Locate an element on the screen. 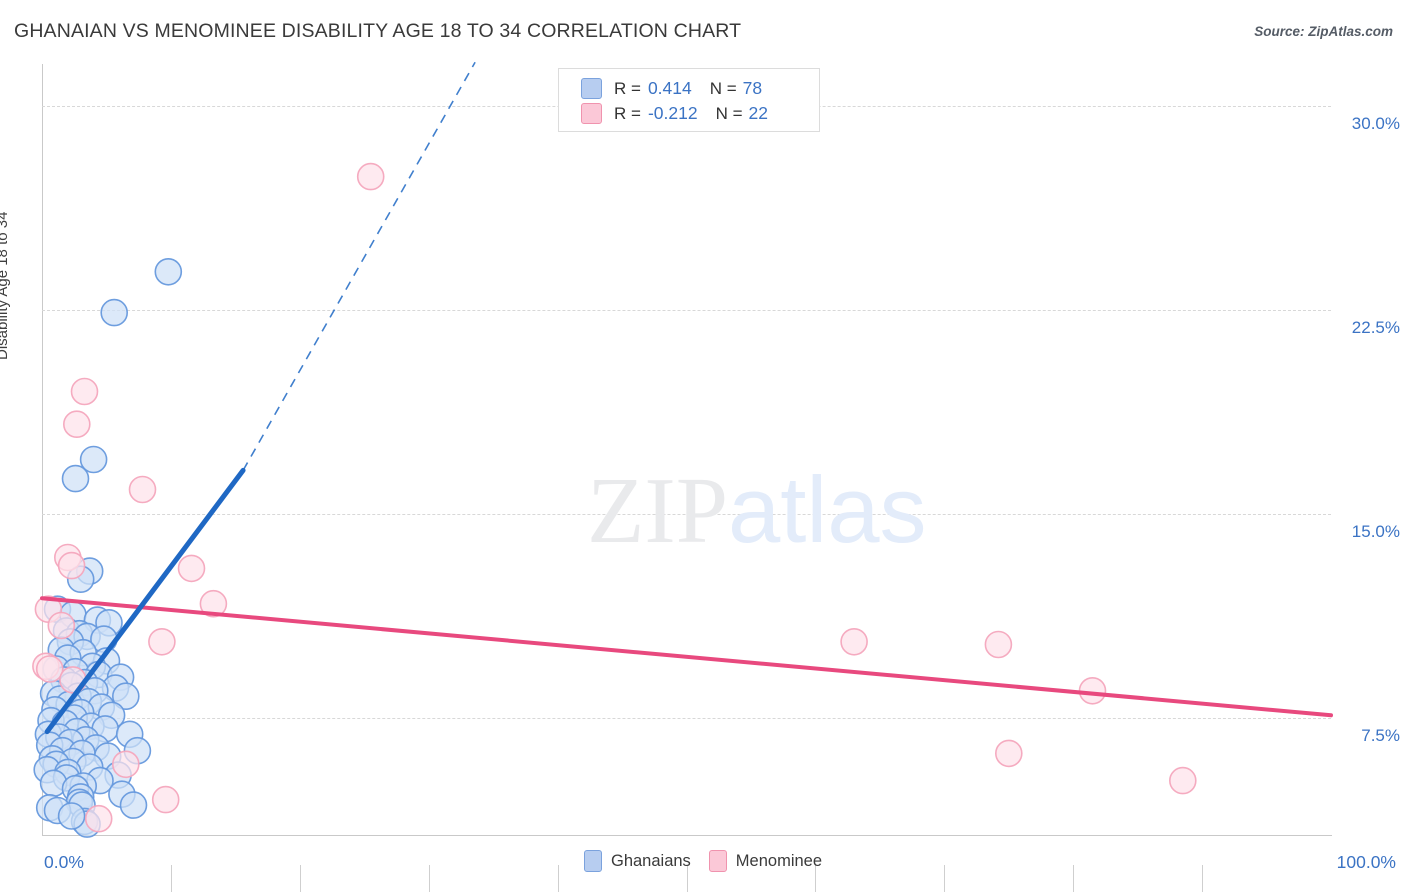  y-axis-line is located at coordinates (42, 450).